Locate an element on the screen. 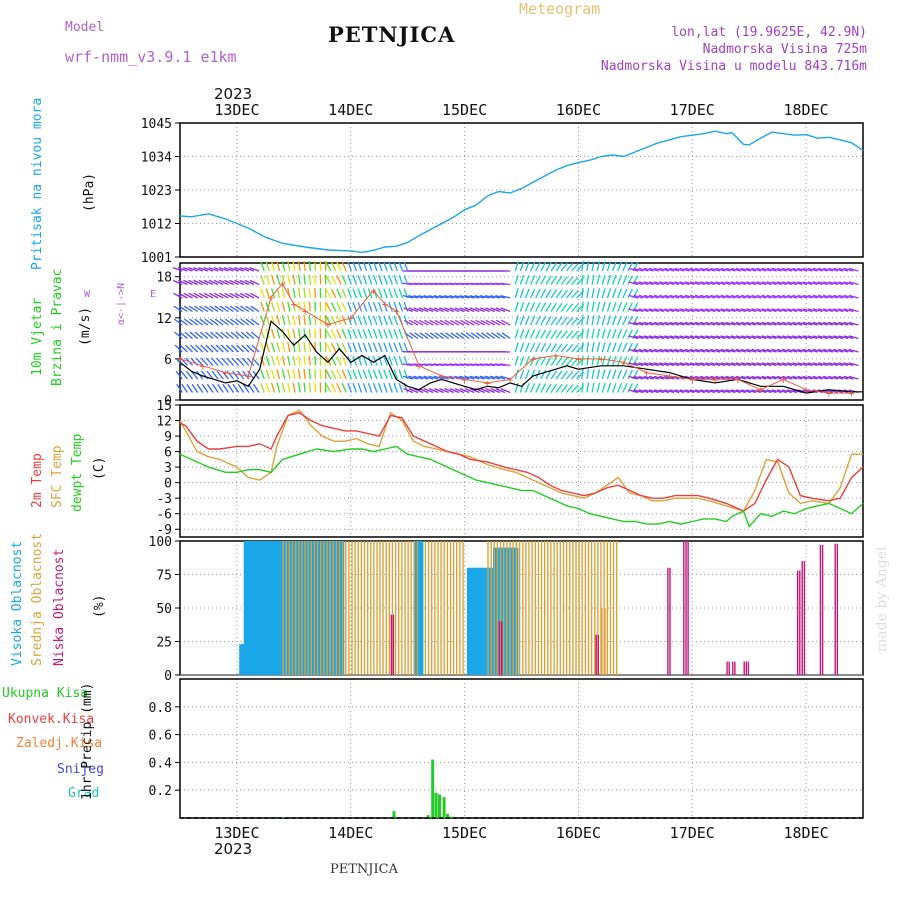 The height and width of the screenshot is (900, 900). y-tick-label: 0 is located at coordinates (168, 401).